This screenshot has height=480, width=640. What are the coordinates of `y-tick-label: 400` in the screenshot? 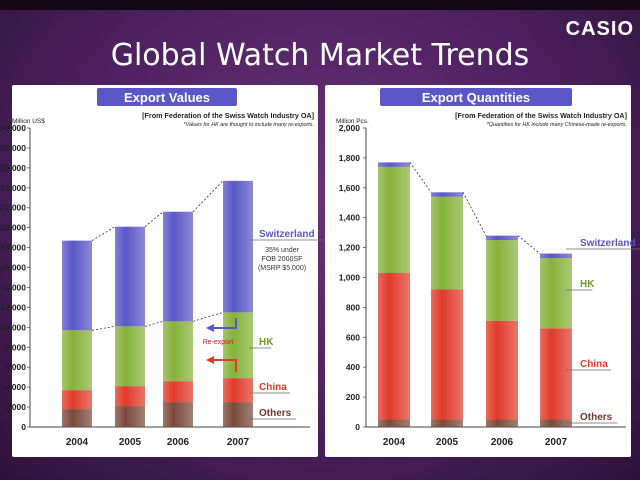 It's located at (353, 367).